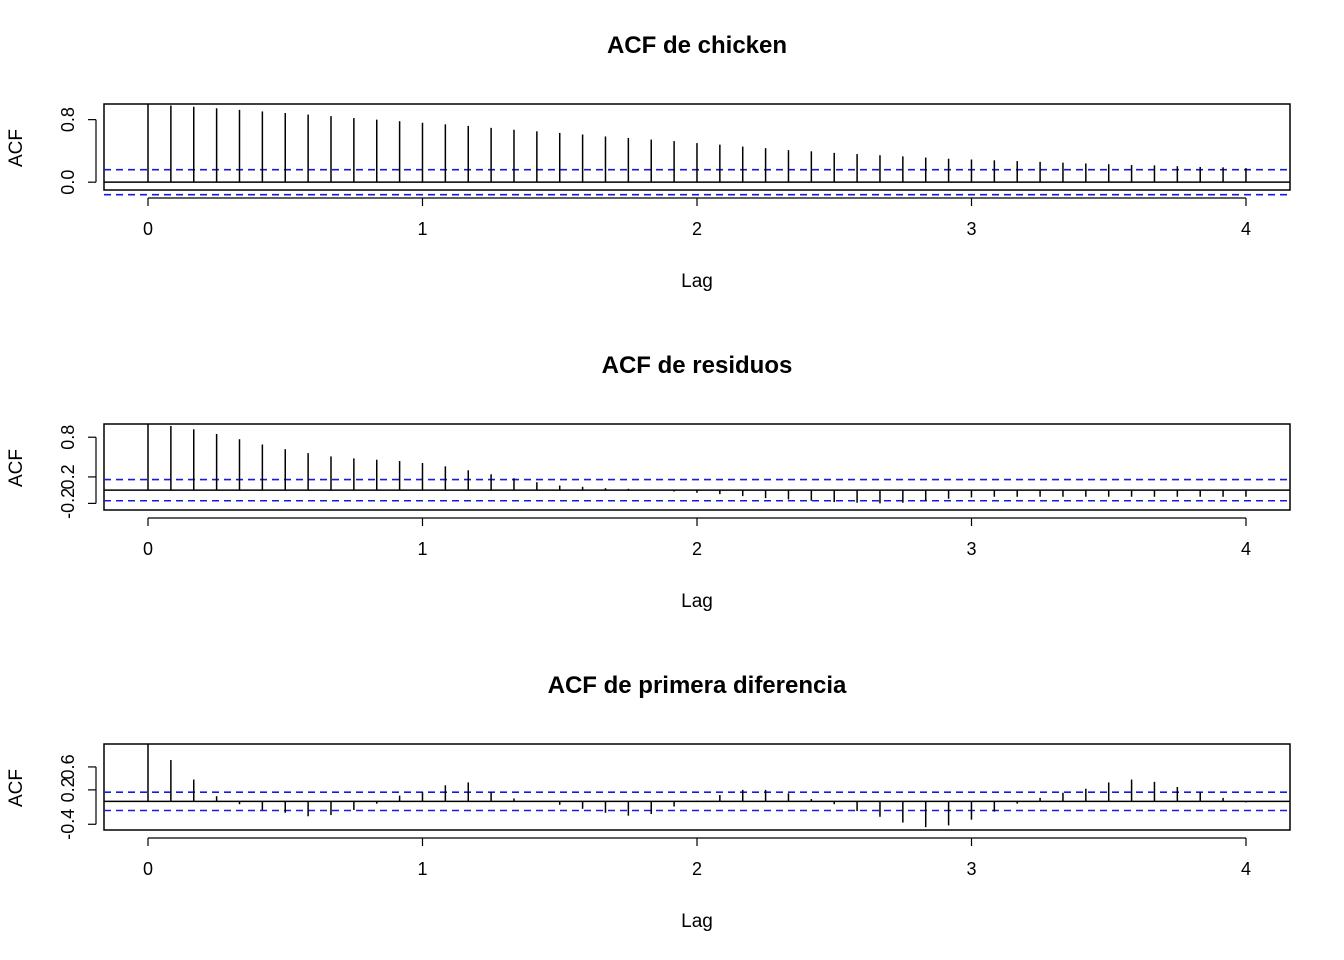 Image resolution: width=1344 pixels, height=960 pixels. Describe the element at coordinates (697, 685) in the screenshot. I see `chart-title: ACF de primera diferencia` at that location.